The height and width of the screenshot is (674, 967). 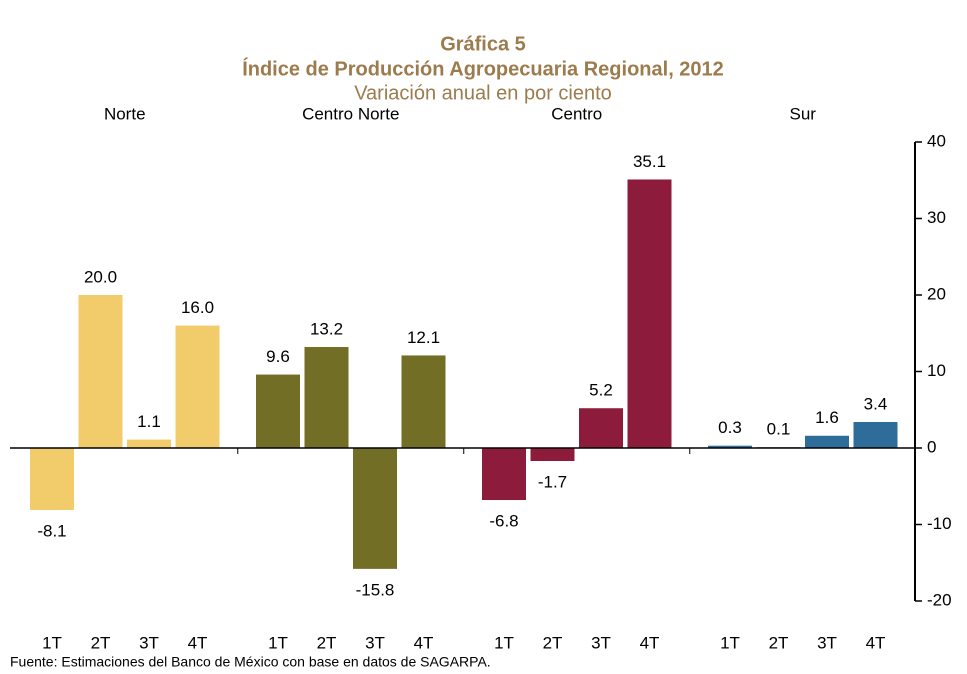 What do you see at coordinates (803, 113) in the screenshot?
I see `group-label: Sur` at bounding box center [803, 113].